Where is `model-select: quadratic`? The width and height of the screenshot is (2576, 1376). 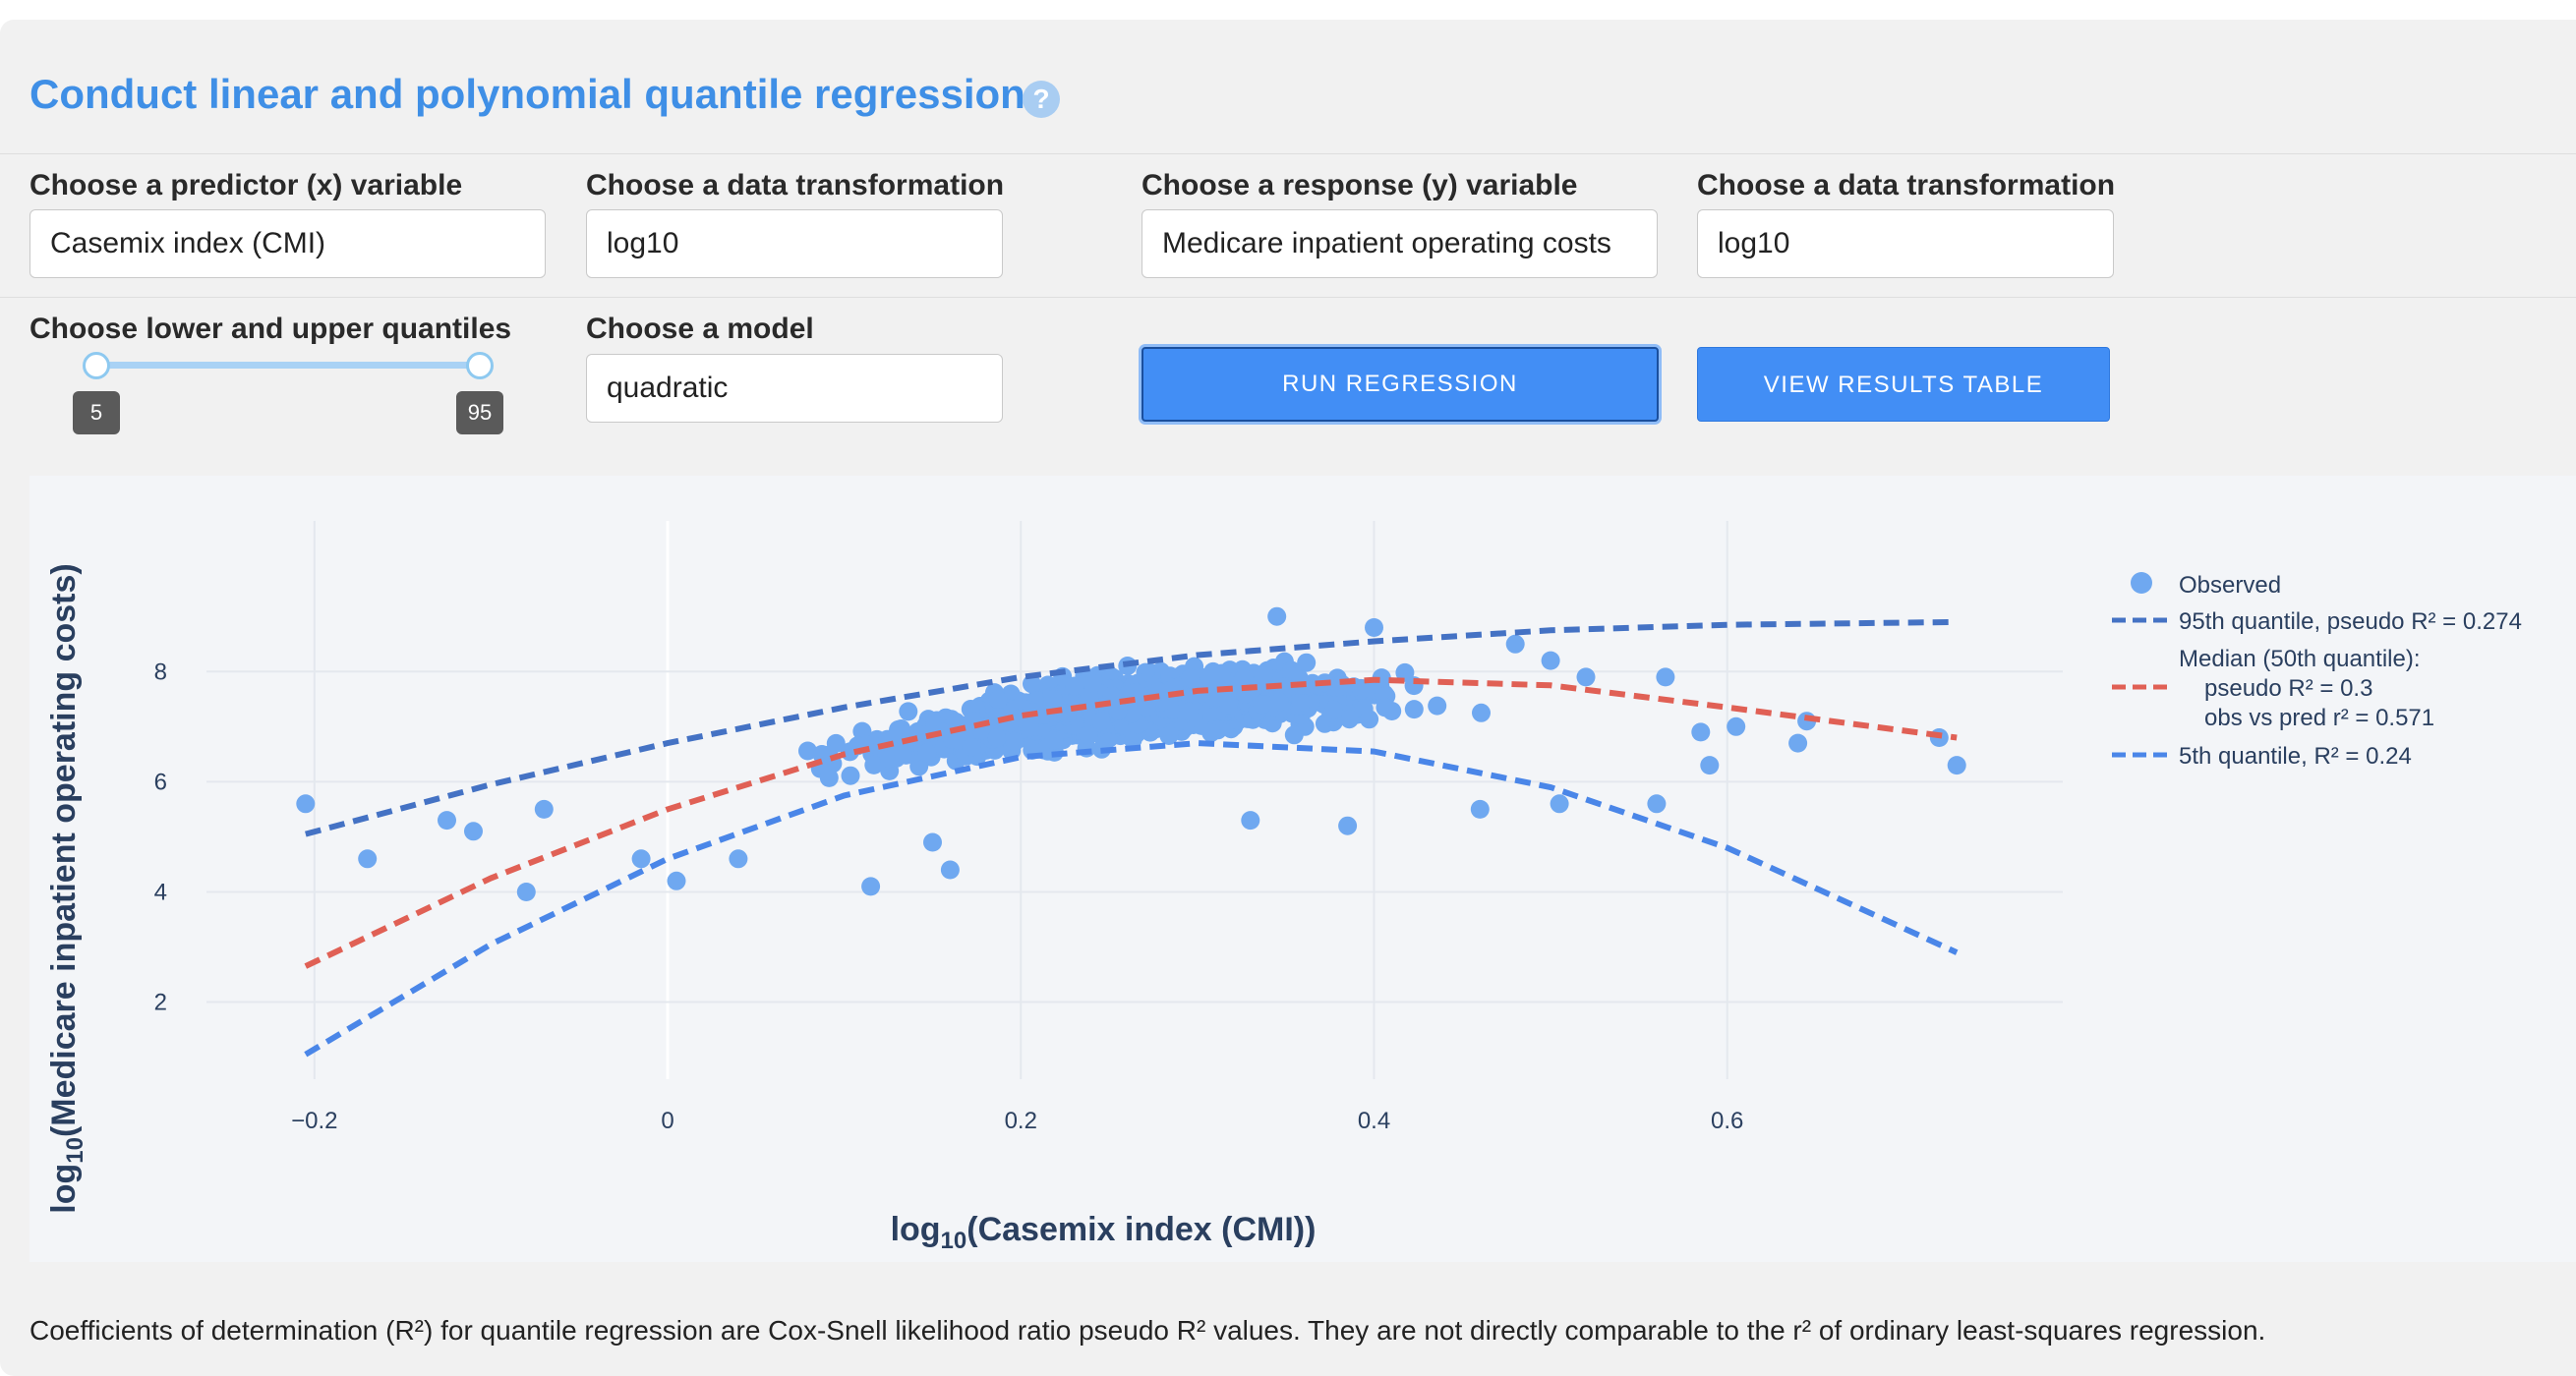 model-select: quadratic is located at coordinates (794, 389).